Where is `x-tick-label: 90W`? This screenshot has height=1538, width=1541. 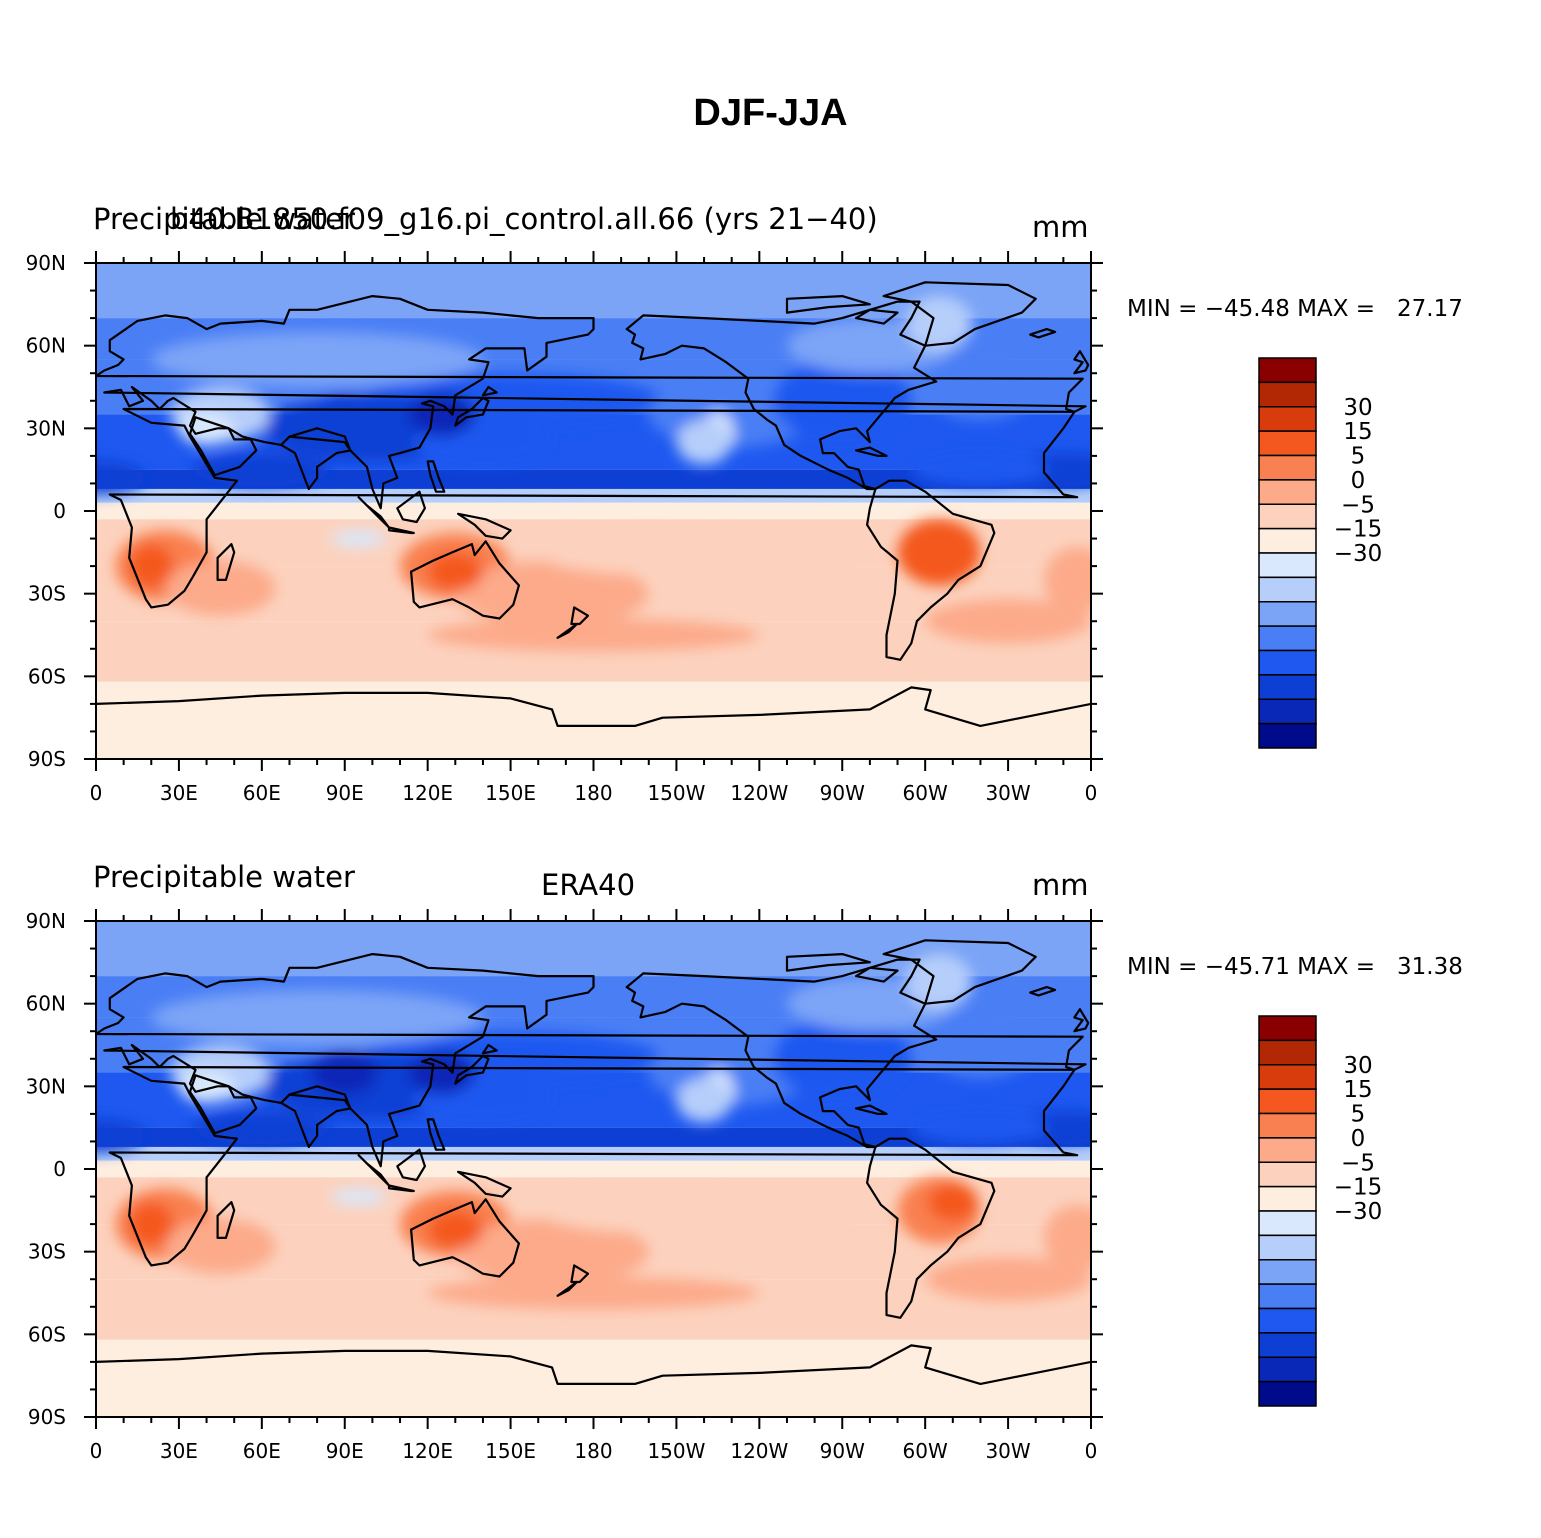 x-tick-label: 90W is located at coordinates (842, 1451).